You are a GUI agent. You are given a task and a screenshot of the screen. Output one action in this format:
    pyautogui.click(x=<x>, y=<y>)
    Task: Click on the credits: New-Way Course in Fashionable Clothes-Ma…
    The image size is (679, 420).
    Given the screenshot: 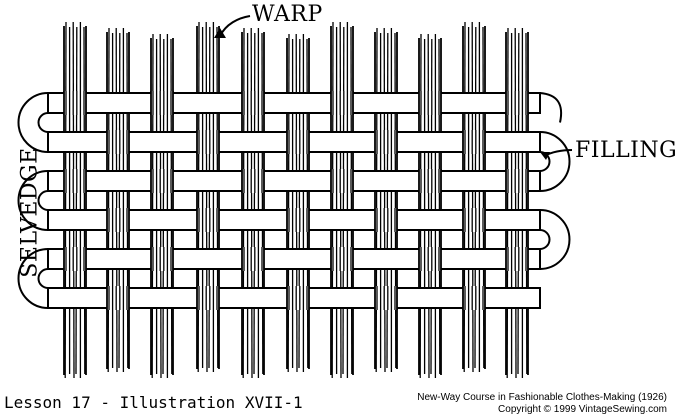 What is the action you would take?
    pyautogui.click(x=542, y=404)
    